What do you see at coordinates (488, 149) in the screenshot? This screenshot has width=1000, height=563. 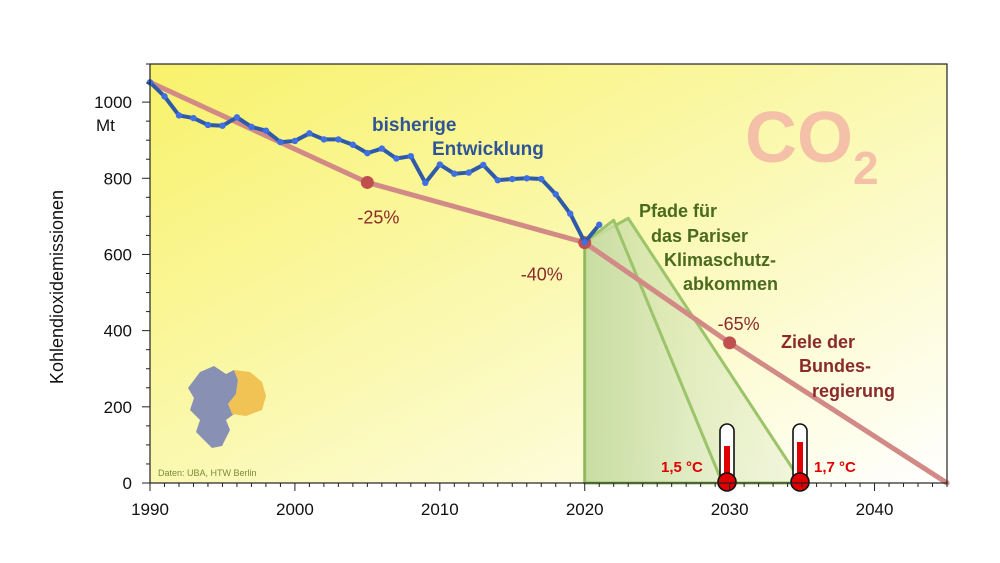 I see `historical-label-line-2: Entwicklung` at bounding box center [488, 149].